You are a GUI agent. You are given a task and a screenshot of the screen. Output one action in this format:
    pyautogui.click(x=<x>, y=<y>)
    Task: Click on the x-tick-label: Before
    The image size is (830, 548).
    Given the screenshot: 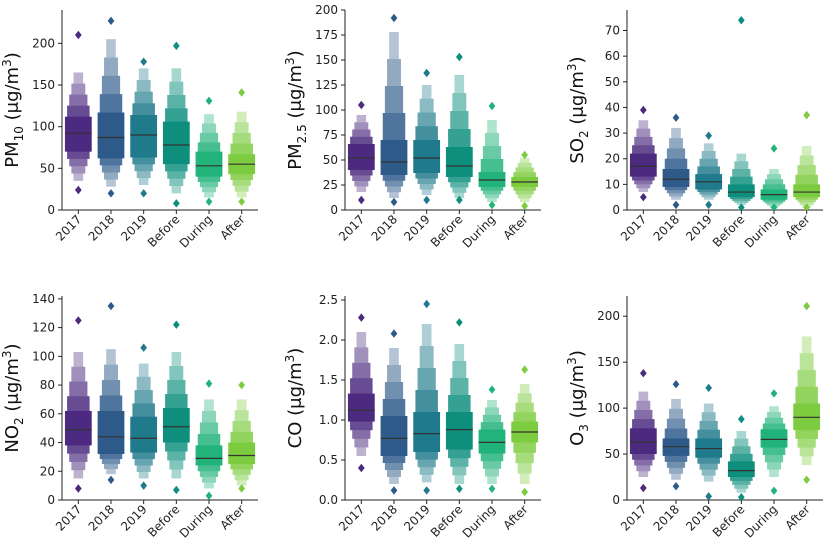 What is the action you would take?
    pyautogui.click(x=447, y=521)
    